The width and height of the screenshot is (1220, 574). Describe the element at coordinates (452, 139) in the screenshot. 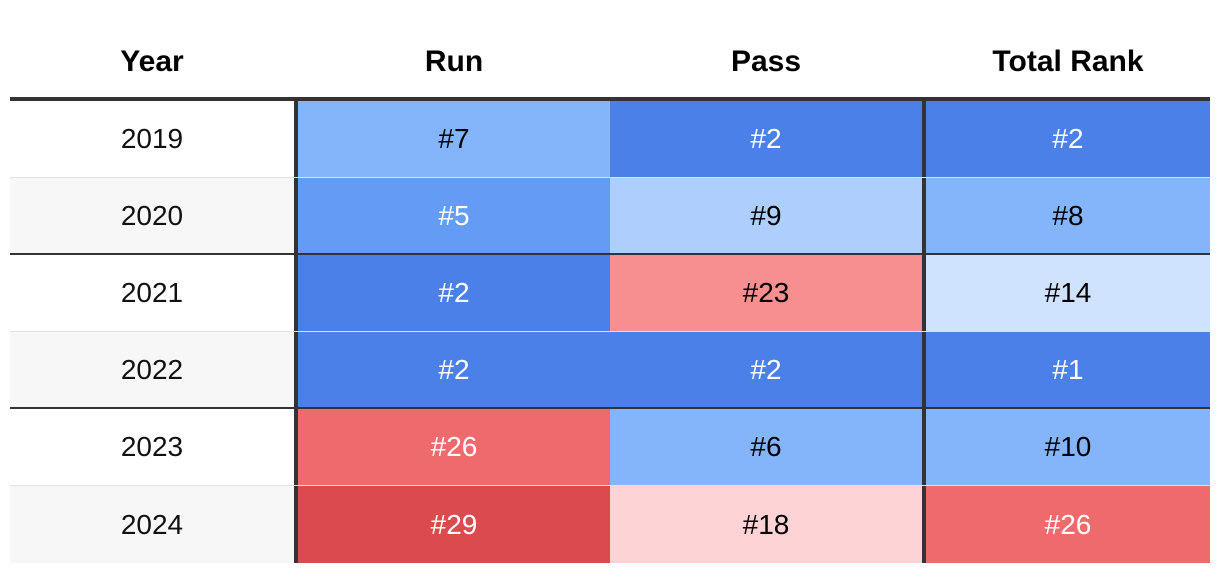

I see `cell-run: #7` at that location.